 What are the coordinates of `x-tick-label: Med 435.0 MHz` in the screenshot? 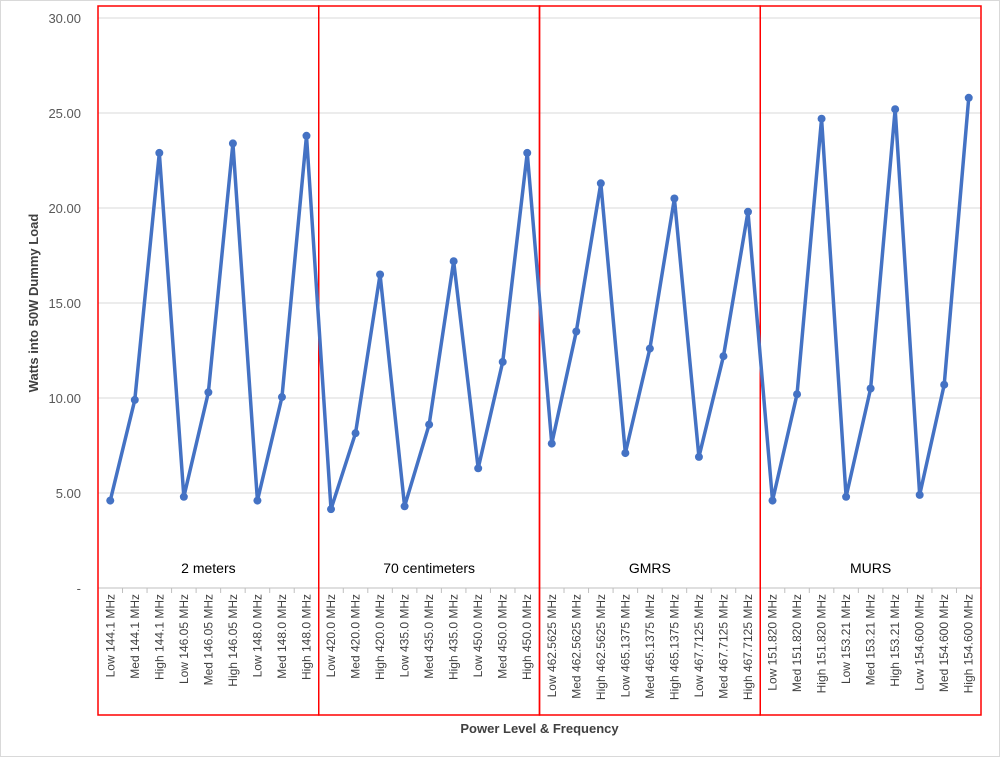 It's located at (429, 636).